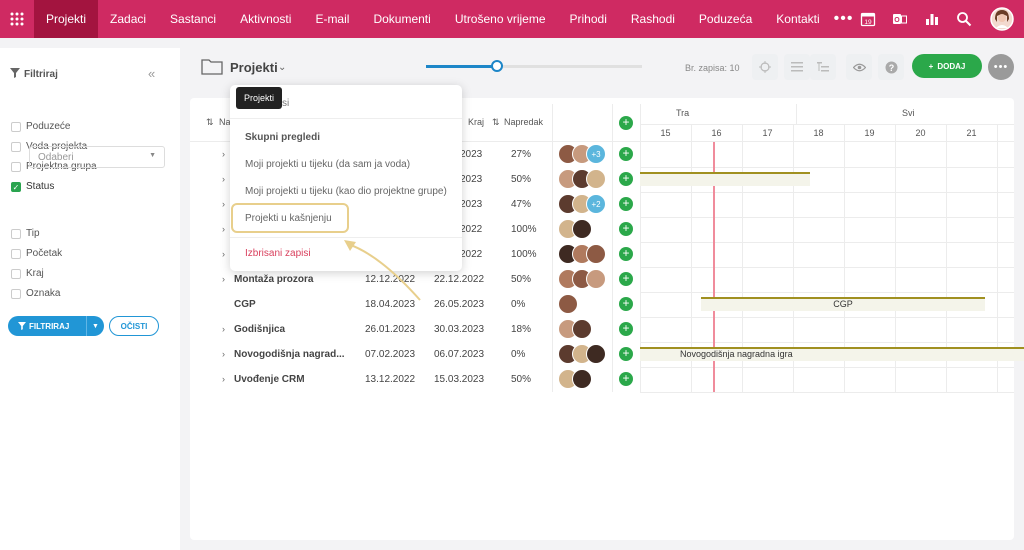 This screenshot has width=1024, height=550. I want to click on add-button: + DODAJ, so click(947, 66).